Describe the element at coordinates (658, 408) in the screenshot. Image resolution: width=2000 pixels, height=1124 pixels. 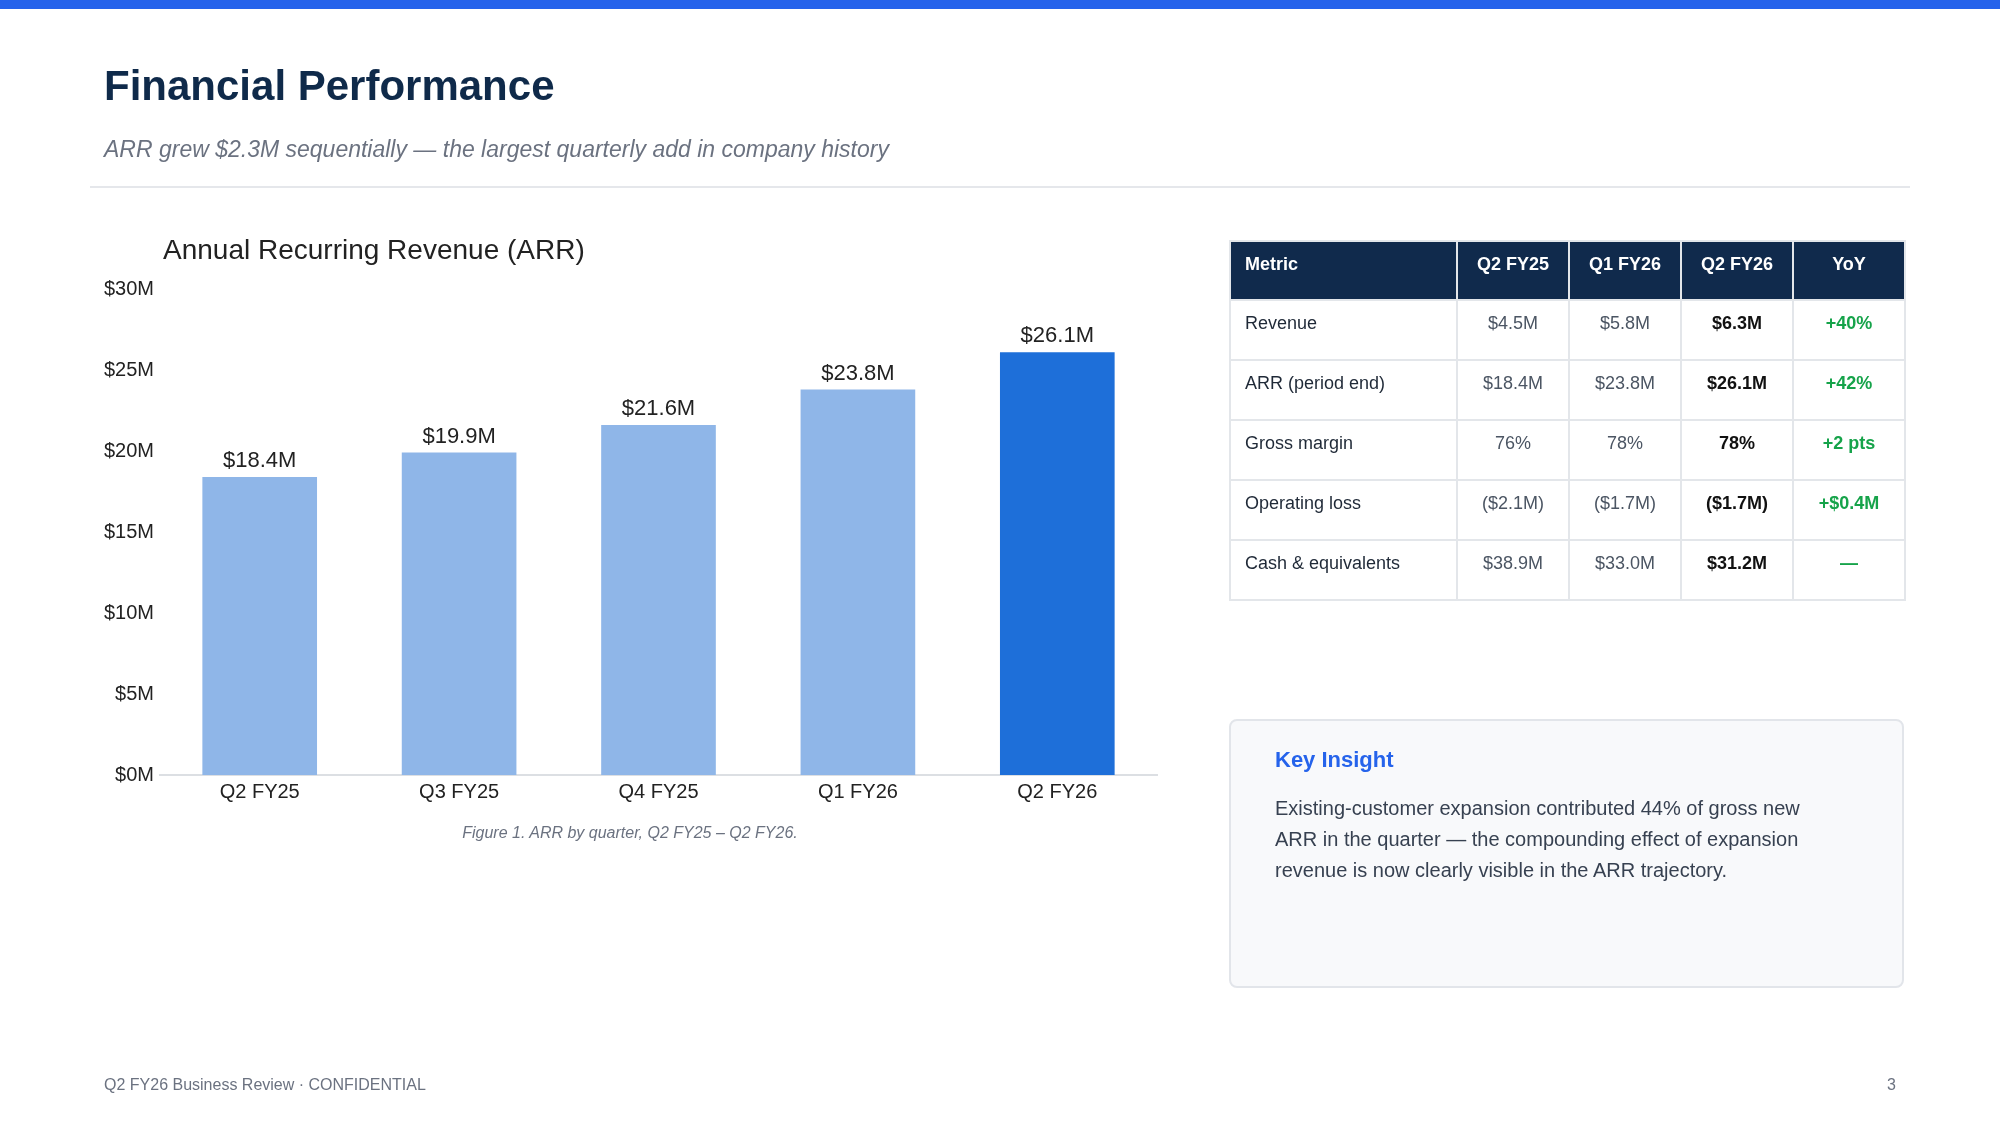
I see `data-label: $21.6M` at that location.